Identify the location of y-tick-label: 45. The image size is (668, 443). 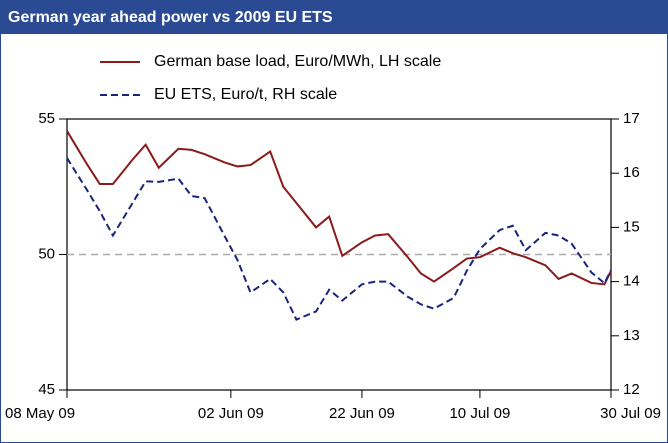
(46, 389).